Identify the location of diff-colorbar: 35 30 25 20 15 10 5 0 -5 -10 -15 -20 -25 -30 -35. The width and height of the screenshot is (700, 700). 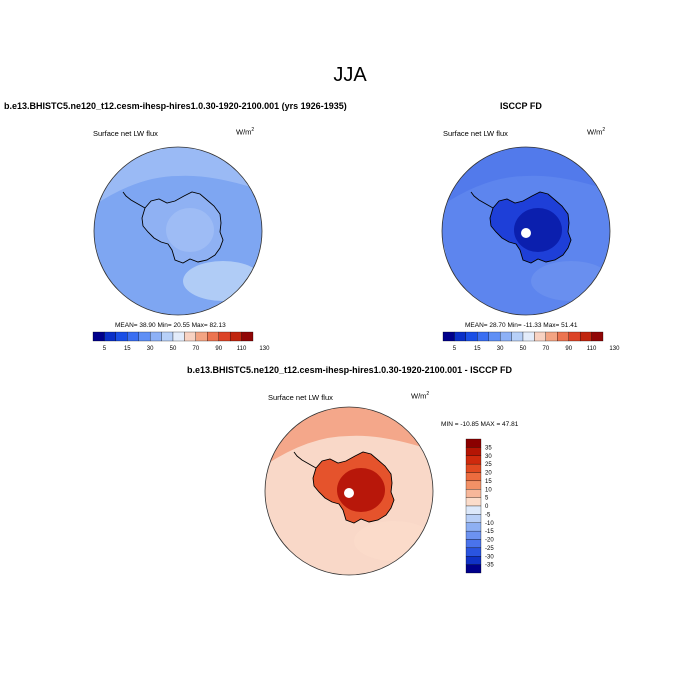
(479, 506).